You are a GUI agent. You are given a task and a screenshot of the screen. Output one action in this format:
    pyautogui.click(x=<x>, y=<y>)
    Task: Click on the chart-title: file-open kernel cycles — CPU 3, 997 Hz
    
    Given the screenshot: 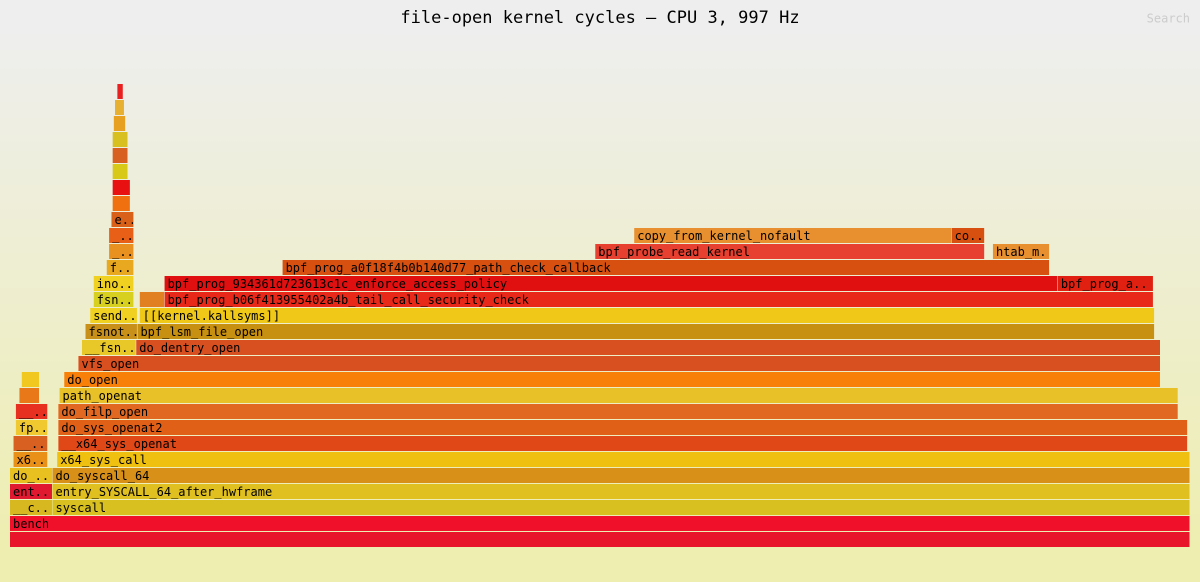 What is the action you would take?
    pyautogui.click(x=599, y=18)
    